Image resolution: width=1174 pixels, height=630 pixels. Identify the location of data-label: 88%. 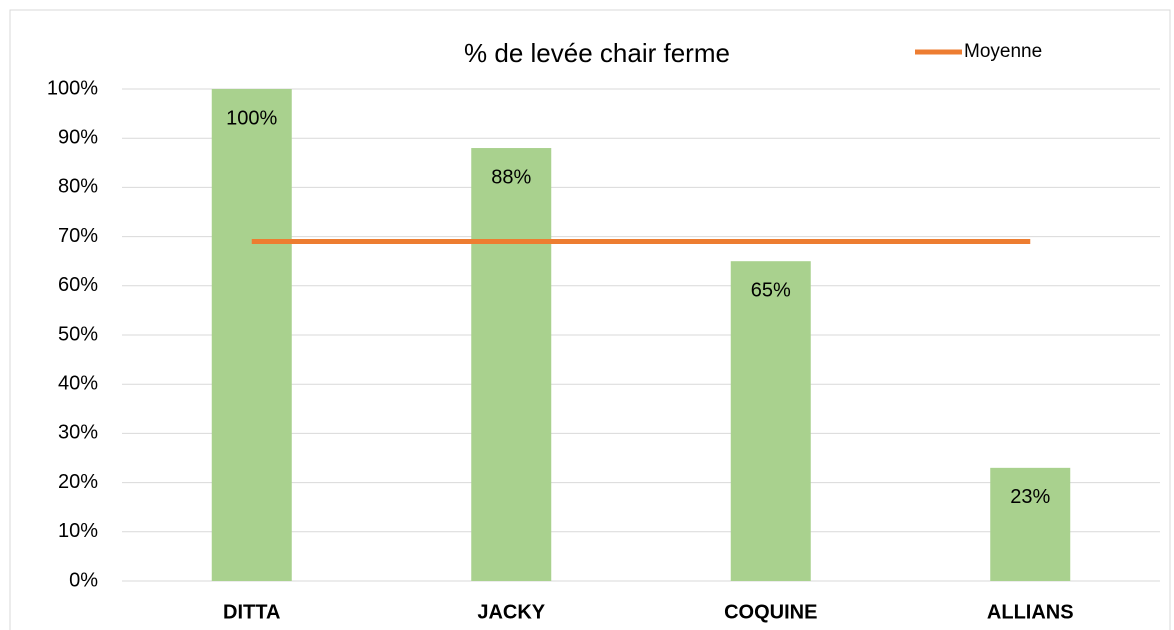
(511, 177).